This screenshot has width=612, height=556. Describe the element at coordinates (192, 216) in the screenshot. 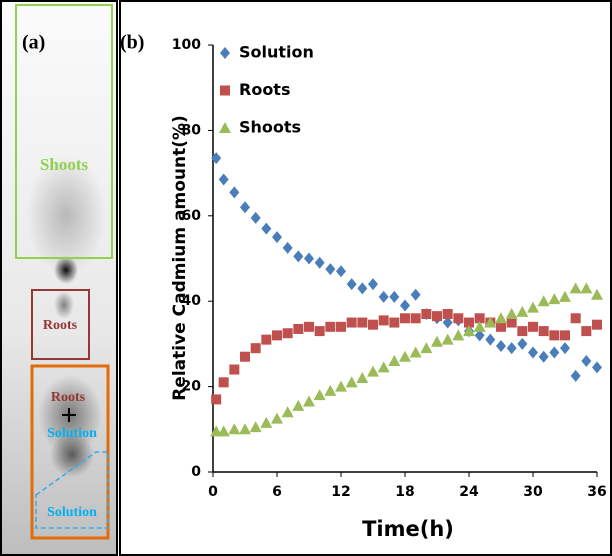

I see `y-tick-label: 60` at that location.